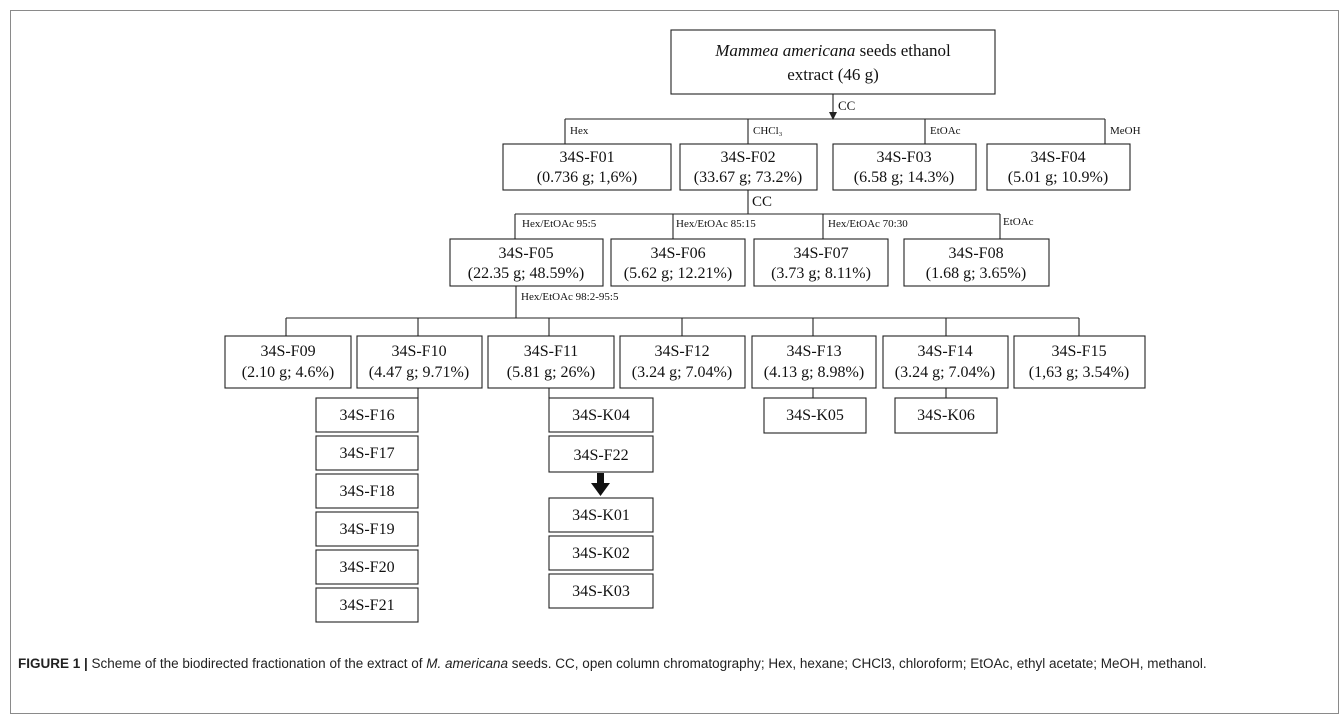  Describe the element at coordinates (551, 351) in the screenshot. I see `fraction-id: 34S-F11` at that location.